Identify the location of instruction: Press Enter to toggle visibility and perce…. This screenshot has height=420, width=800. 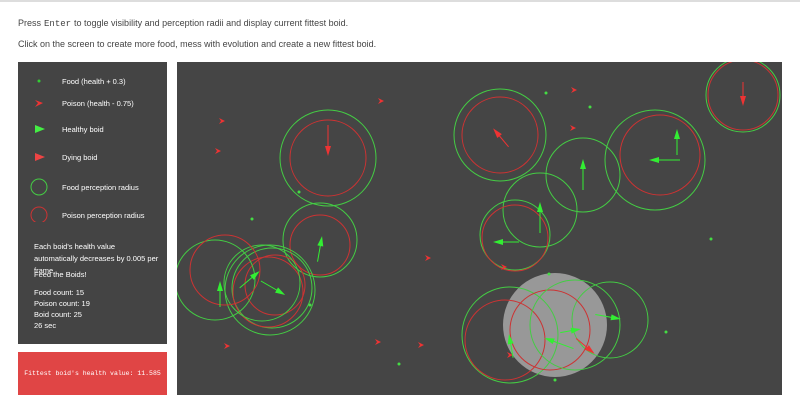
(183, 23).